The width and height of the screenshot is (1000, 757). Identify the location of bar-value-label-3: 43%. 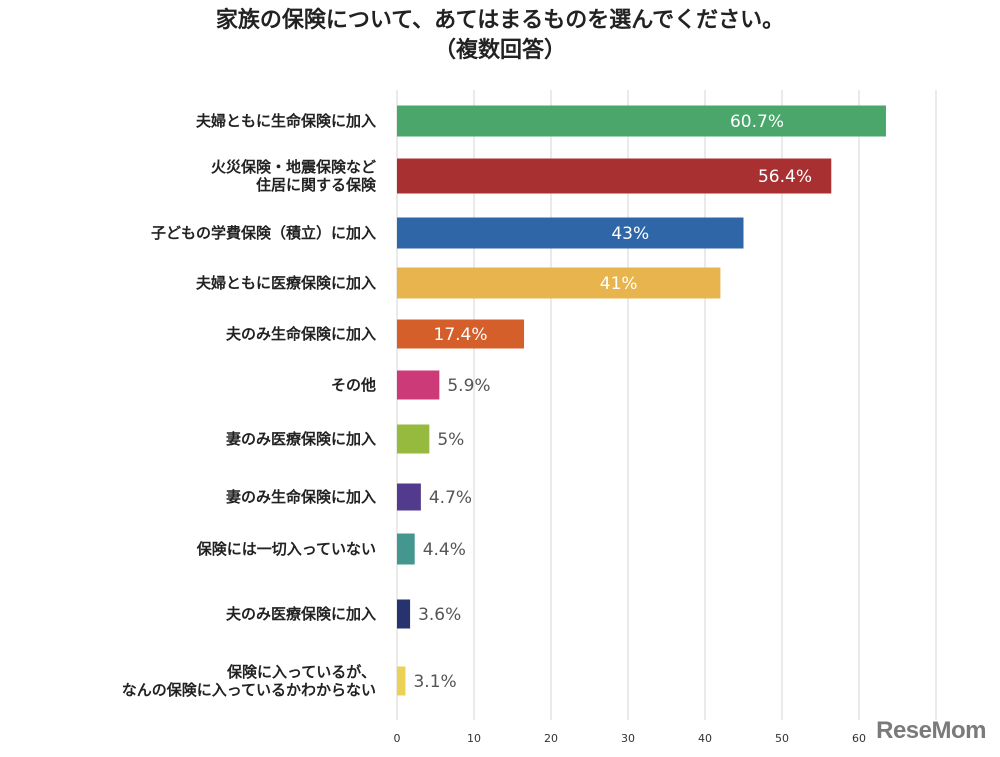
(630, 234).